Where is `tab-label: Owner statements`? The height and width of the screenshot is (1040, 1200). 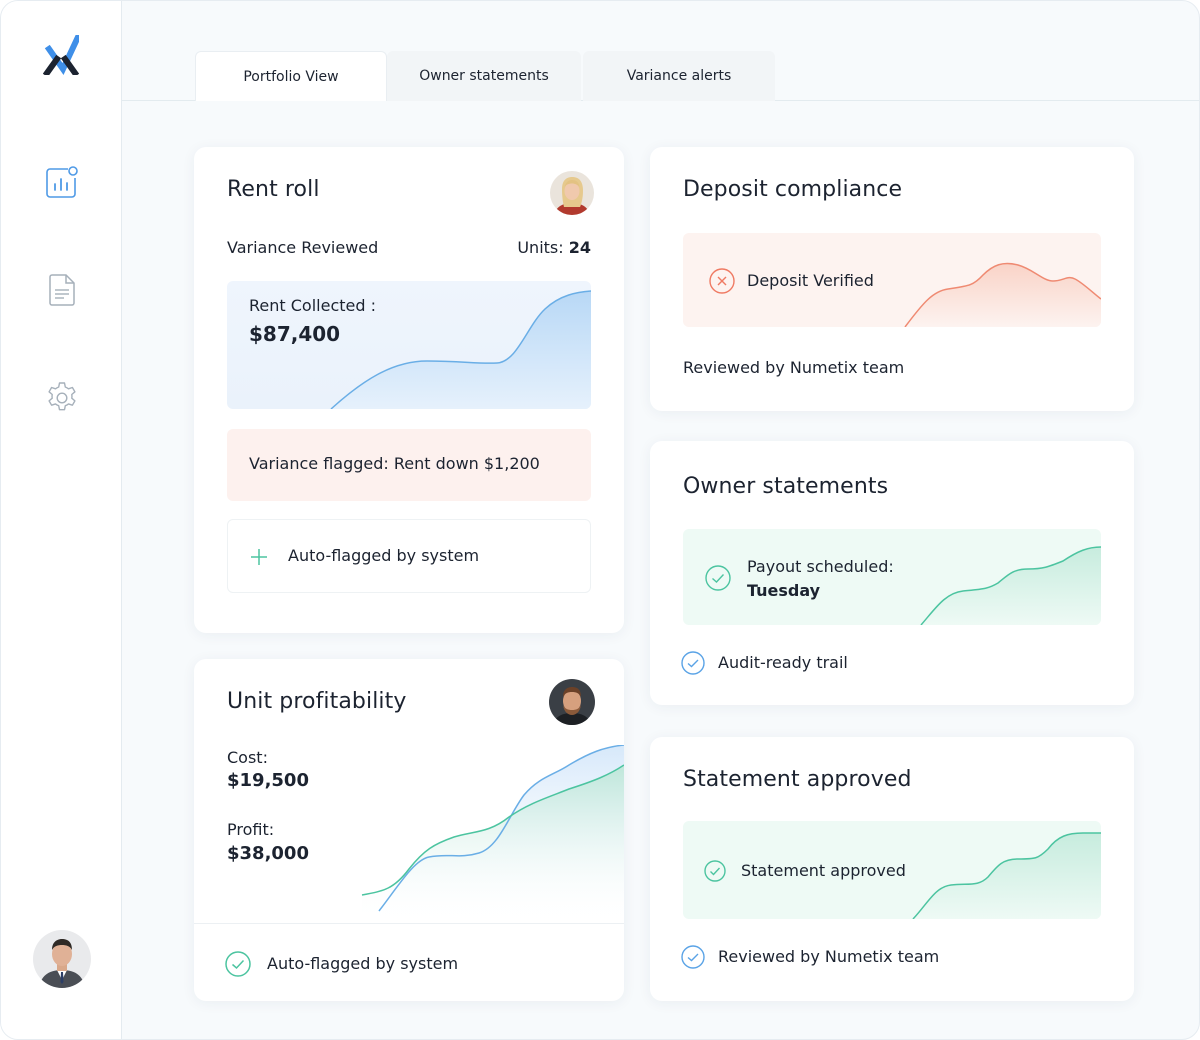
tab-label: Owner statements is located at coordinates (484, 76).